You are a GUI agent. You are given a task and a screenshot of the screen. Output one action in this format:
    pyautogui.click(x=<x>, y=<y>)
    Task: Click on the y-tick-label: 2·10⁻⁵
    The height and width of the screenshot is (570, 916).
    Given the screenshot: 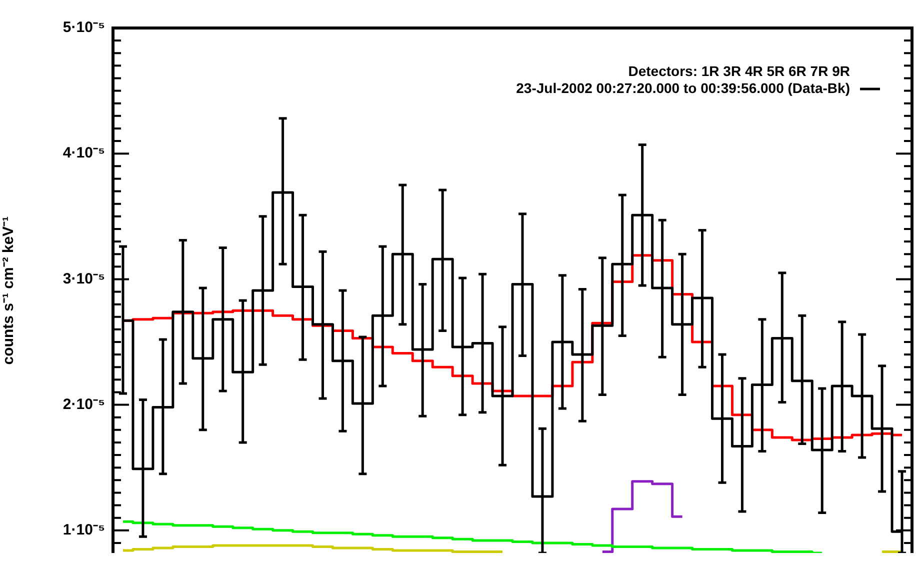 What is the action you would take?
    pyautogui.click(x=83, y=404)
    